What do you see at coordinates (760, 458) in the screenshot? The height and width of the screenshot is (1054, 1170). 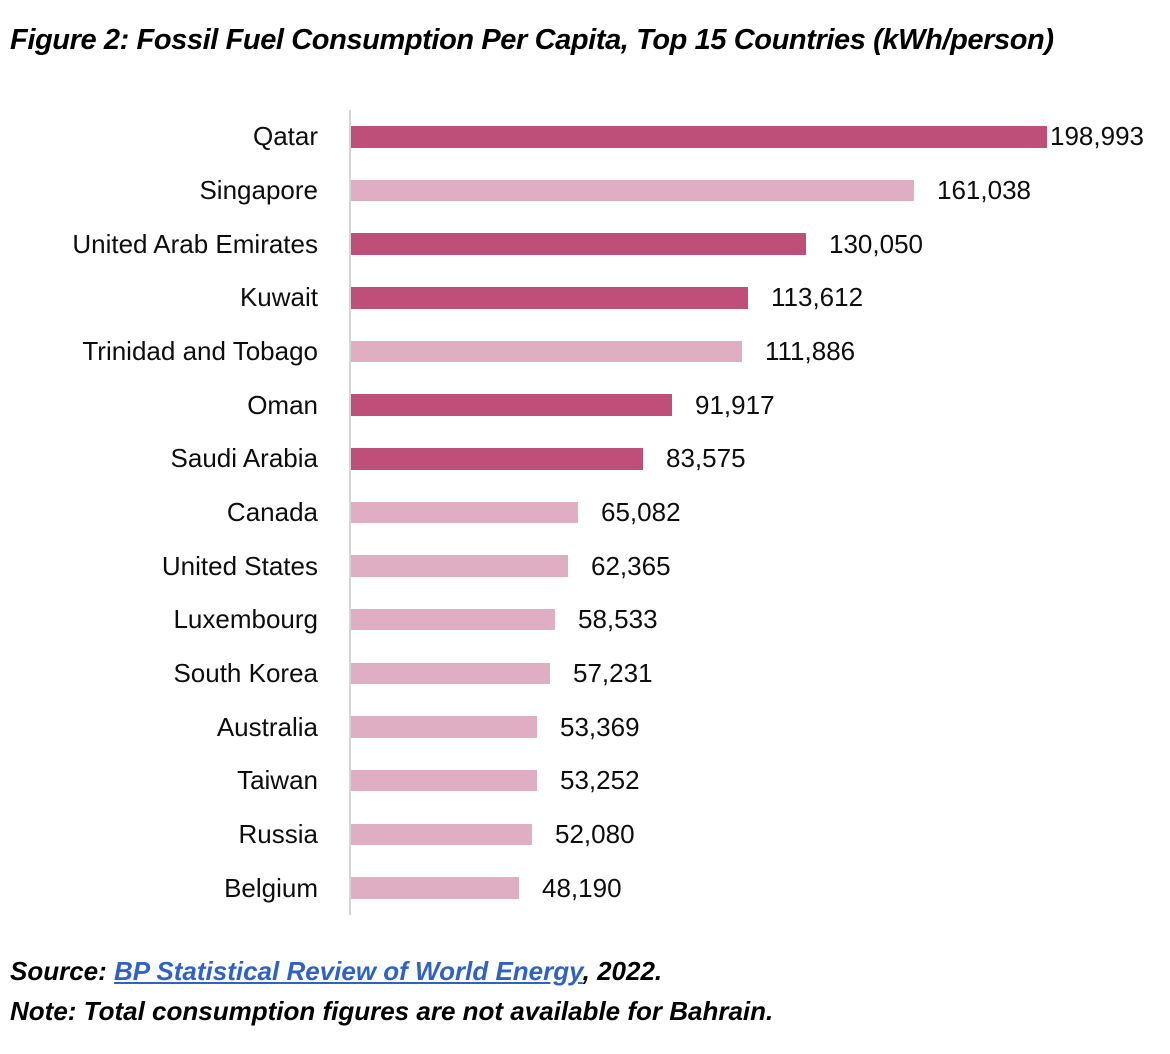 I see `bar-area: 83,575` at bounding box center [760, 458].